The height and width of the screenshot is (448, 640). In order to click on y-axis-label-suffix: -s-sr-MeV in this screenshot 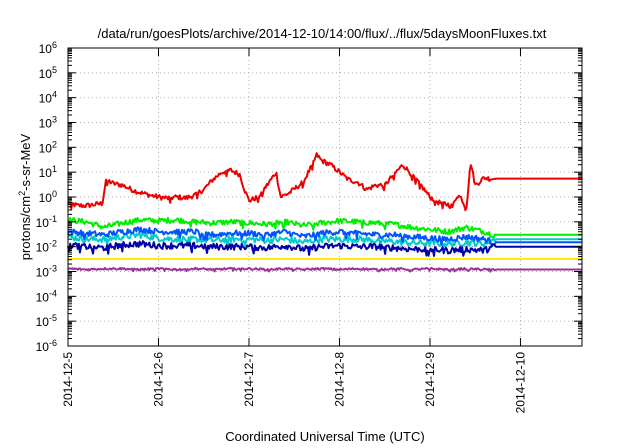, I will do `click(25, 161)`.